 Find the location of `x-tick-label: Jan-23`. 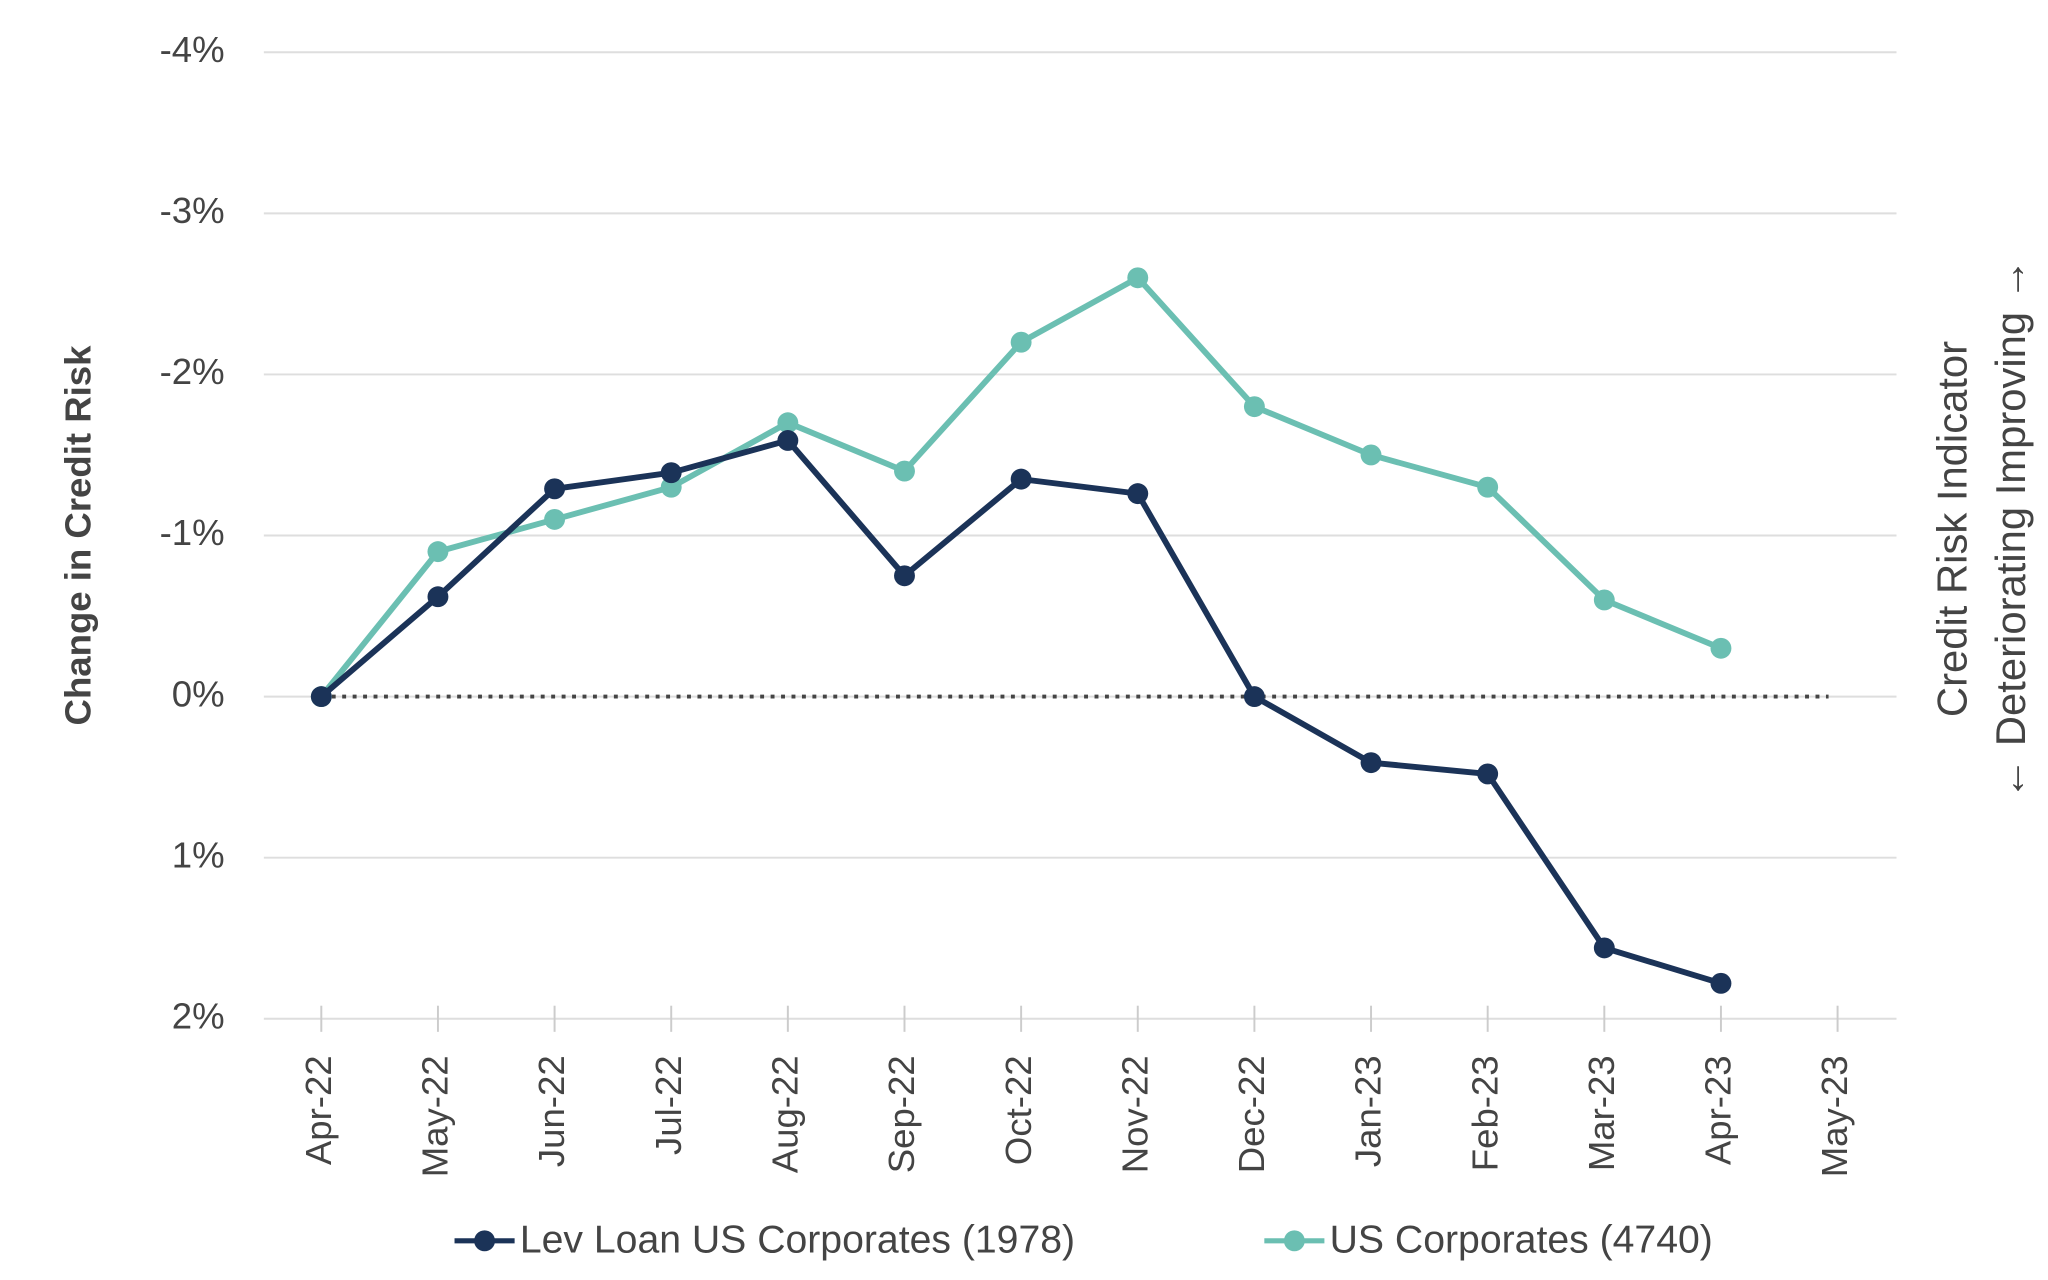

x-tick-label: Jan-23 is located at coordinates (1368, 1111).